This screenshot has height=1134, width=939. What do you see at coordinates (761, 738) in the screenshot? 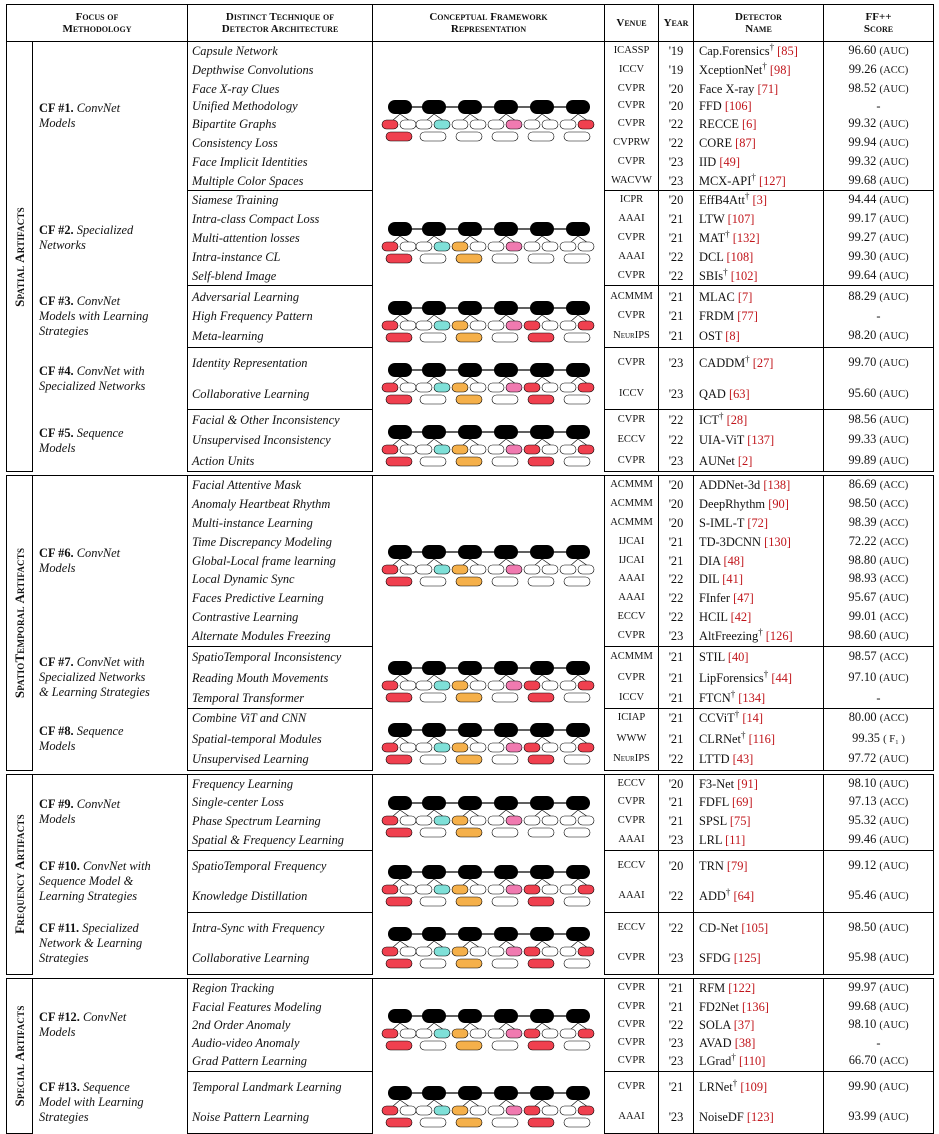
I see `citation-link: [116]` at bounding box center [761, 738].